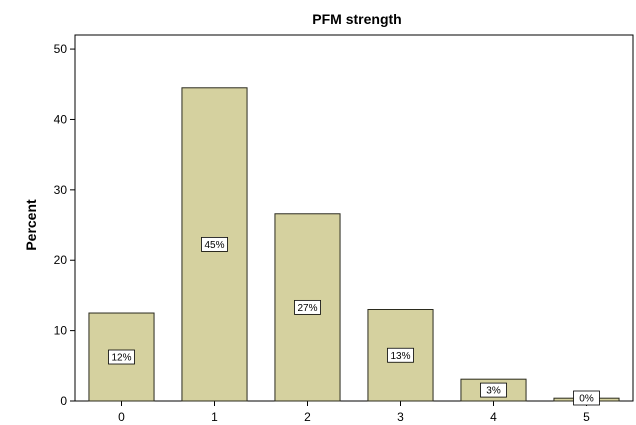 Image resolution: width=636 pixels, height=425 pixels. I want to click on data-label: 12%, so click(121, 358).